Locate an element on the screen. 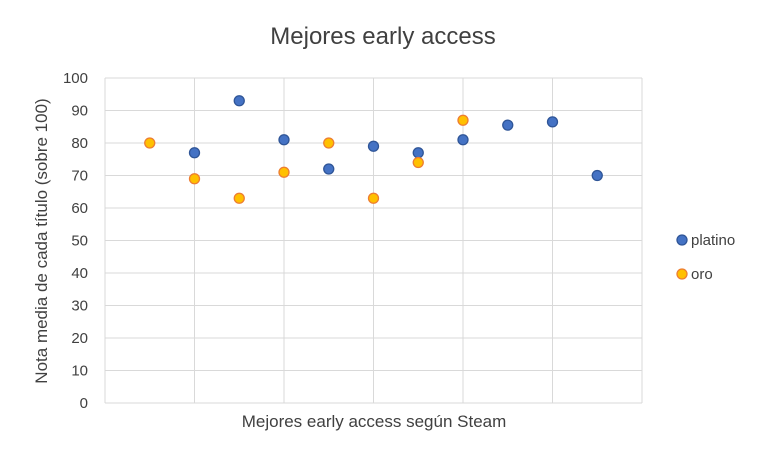 Image resolution: width=765 pixels, height=456 pixels. y-axis-ticks: 0 10 20 30 40 50 60 70 80 90 100 is located at coordinates (75, 241).